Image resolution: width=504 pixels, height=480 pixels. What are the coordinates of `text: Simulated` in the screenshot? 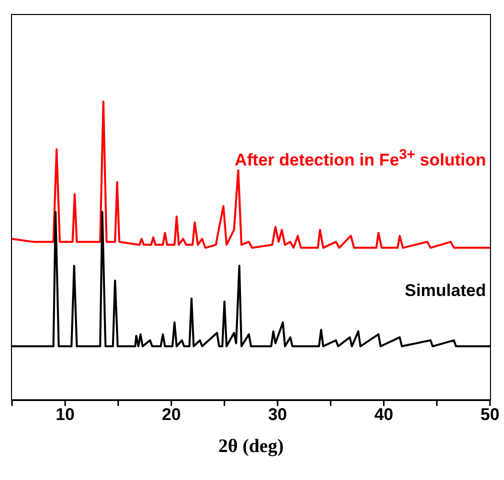 It's located at (445, 291).